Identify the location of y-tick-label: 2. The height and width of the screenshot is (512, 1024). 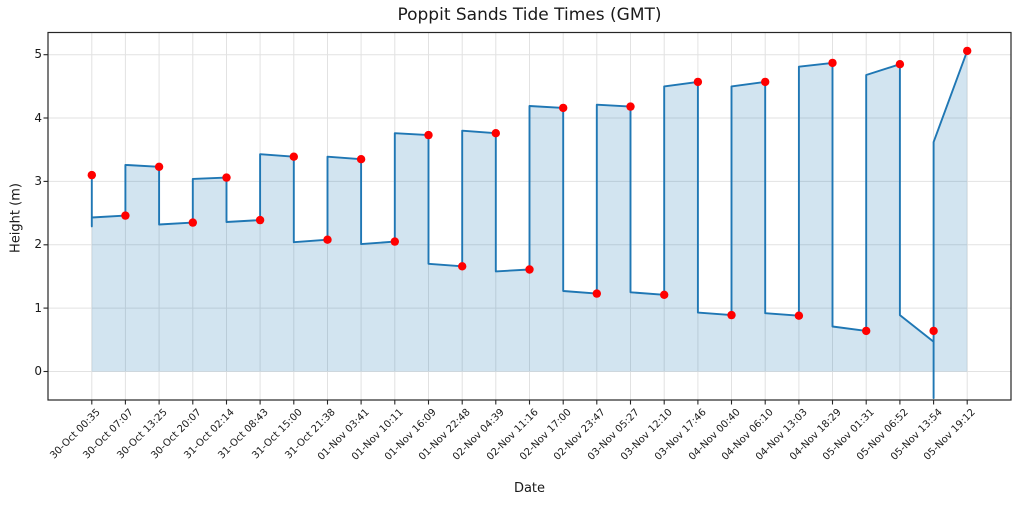
(38, 244).